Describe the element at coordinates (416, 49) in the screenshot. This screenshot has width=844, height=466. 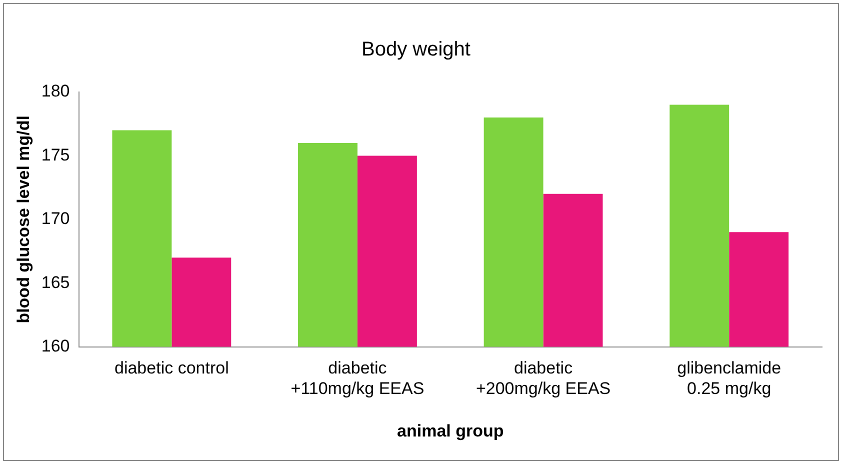
I see `chart-title: Body weight` at that location.